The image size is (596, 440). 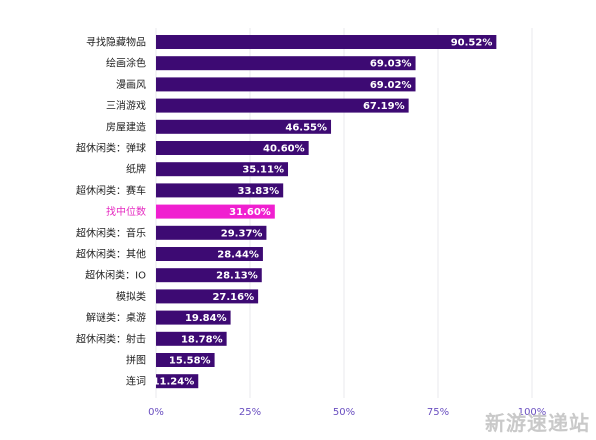 I want to click on value-label: 28.44%, so click(x=238, y=255).